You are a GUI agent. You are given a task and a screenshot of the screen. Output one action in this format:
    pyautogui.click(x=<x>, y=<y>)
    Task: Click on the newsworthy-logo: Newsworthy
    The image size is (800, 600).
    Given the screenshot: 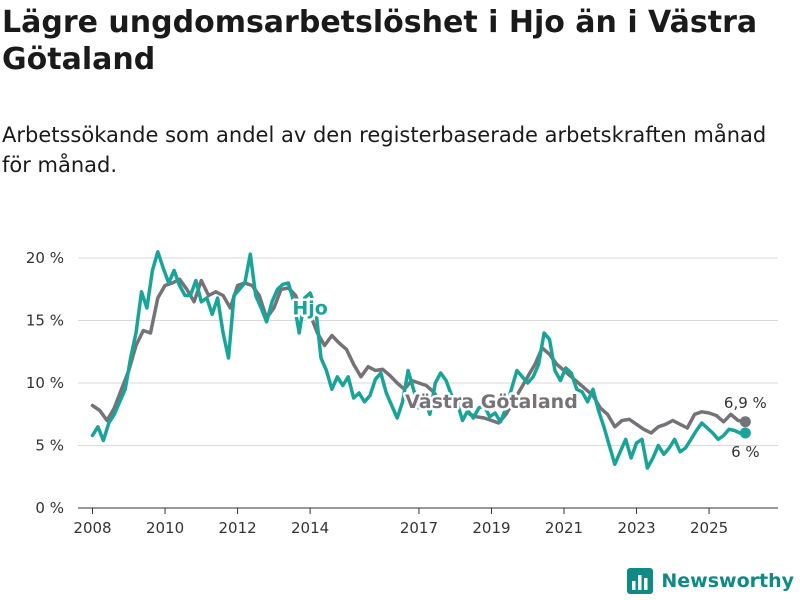 What is the action you would take?
    pyautogui.click(x=710, y=581)
    